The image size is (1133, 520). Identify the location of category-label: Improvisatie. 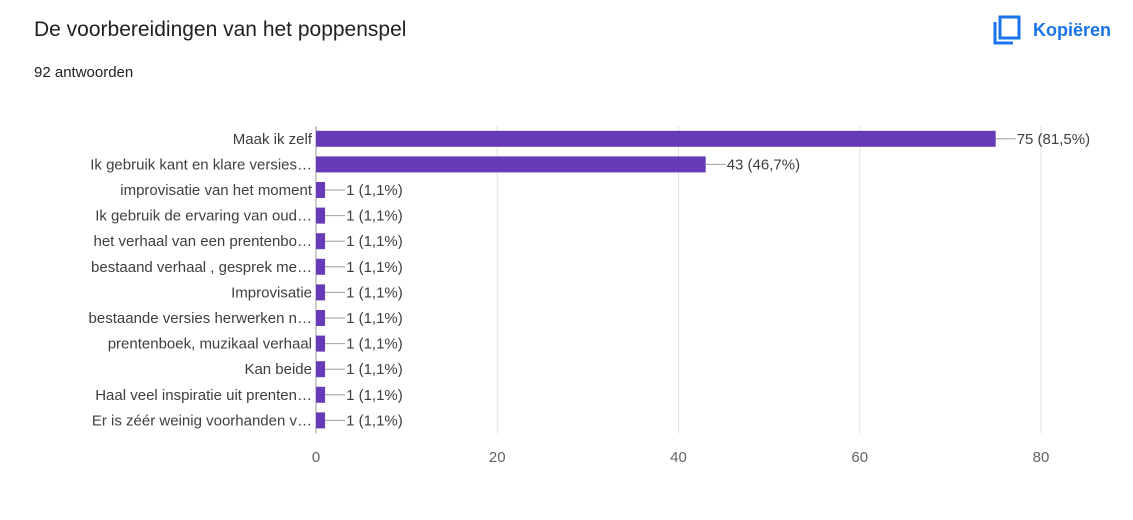
(271, 292).